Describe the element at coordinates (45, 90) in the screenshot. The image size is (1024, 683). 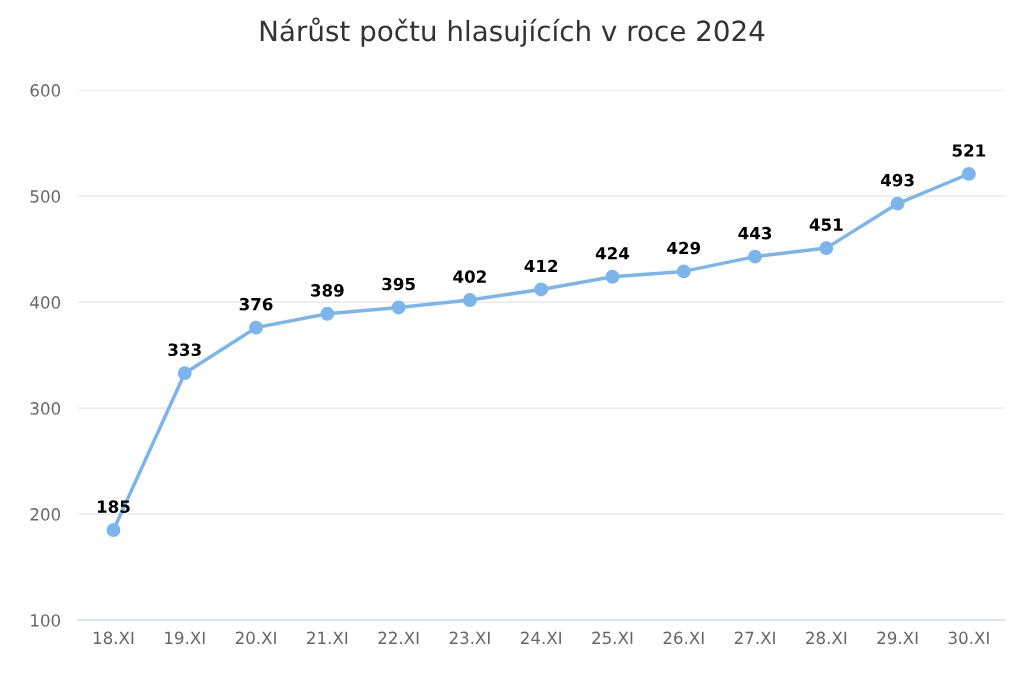
I see `y-tick-label: 600` at that location.